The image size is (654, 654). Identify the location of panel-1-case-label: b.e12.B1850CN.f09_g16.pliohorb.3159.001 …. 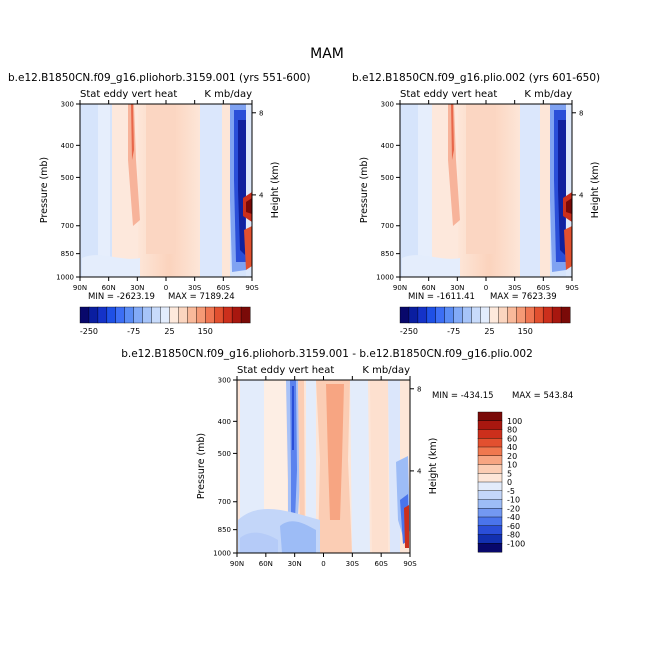
(159, 78).